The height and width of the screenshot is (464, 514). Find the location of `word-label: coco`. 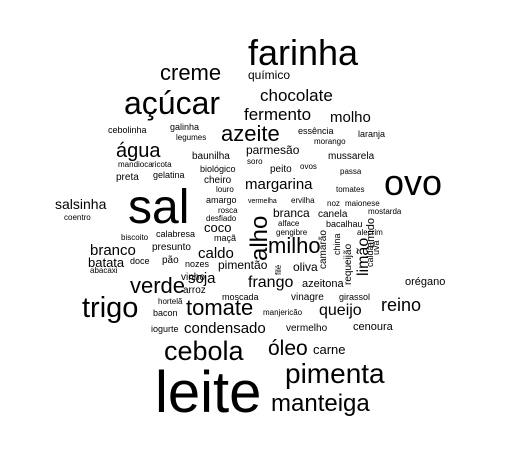

word-label: coco is located at coordinates (218, 227).